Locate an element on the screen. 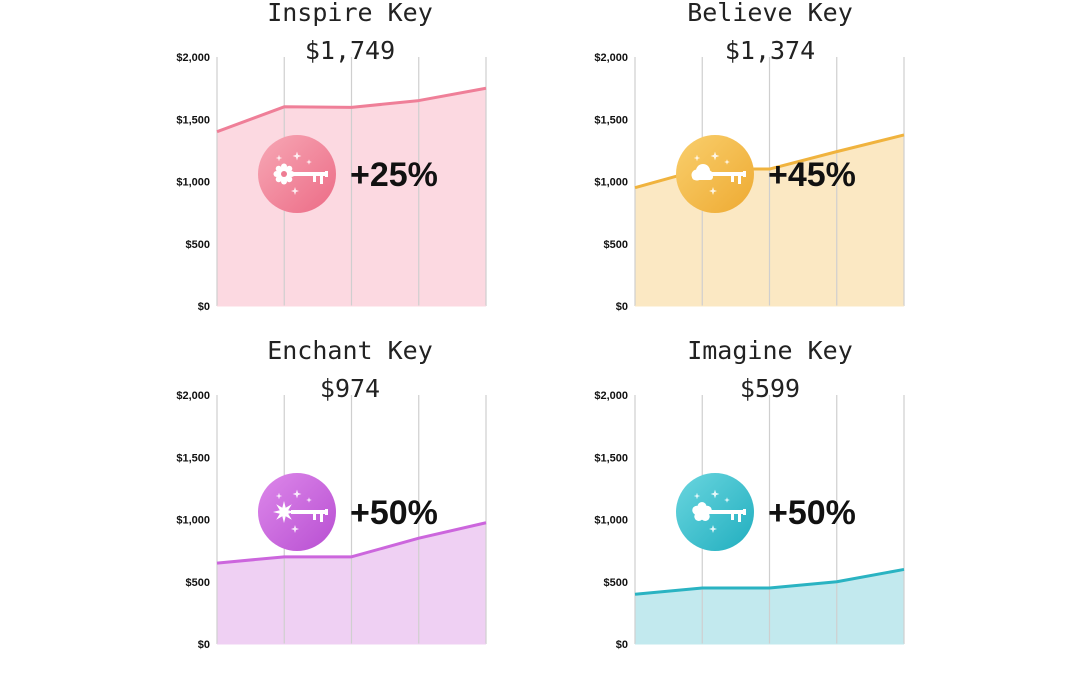 The height and width of the screenshot is (675, 1080). area-chart: $0 $500 $1,000 $1,500 $2,000 +25% is located at coordinates (331, 182).